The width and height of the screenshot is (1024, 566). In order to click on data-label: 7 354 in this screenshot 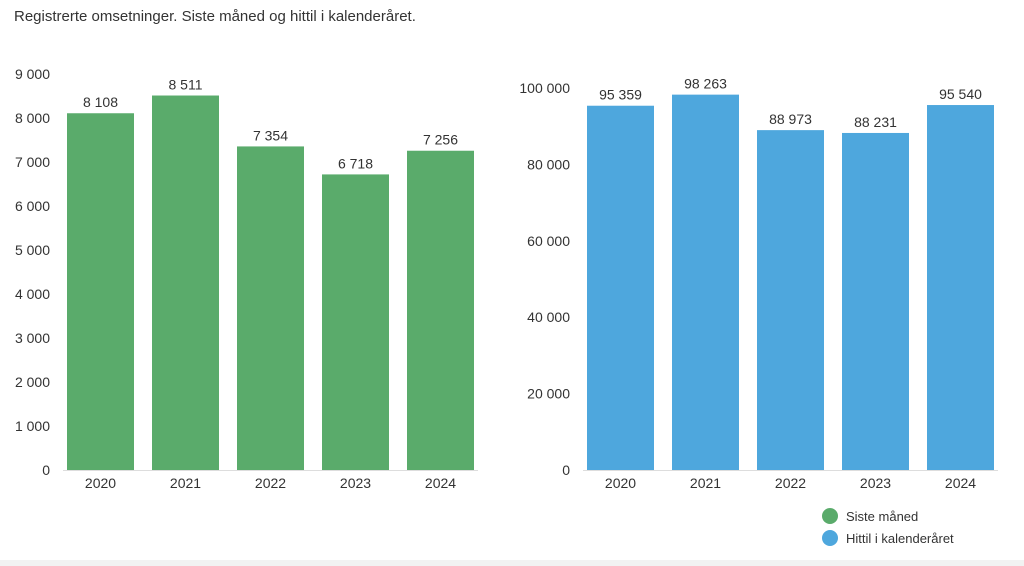, I will do `click(270, 135)`.